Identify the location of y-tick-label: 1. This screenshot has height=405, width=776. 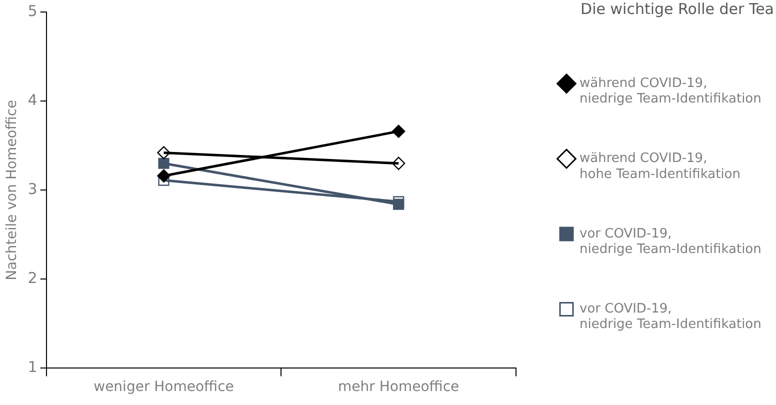
(33, 367).